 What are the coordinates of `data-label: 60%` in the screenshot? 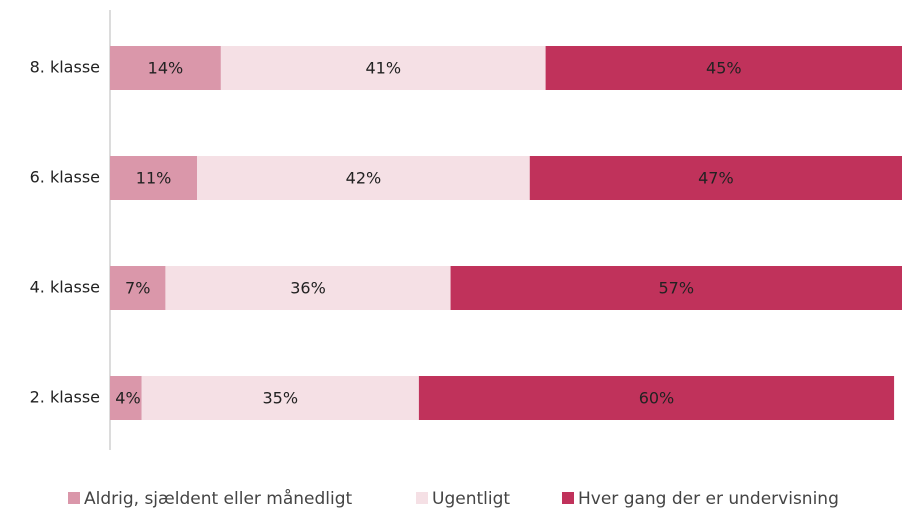 It's located at (657, 398).